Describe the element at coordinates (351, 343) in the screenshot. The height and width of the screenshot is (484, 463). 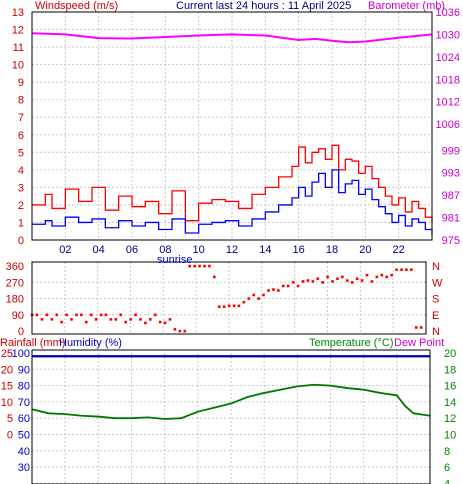
I see `temperature-label: Temperature (°C)` at that location.